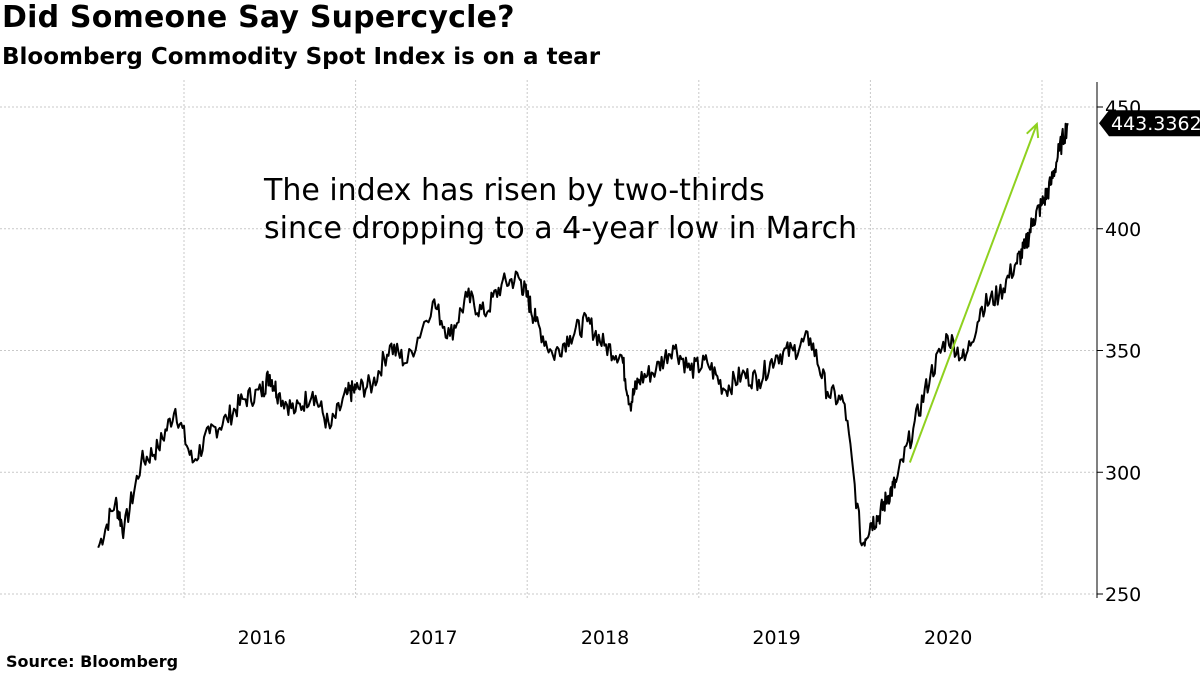 This screenshot has height=675, width=1200. What do you see at coordinates (92, 661) in the screenshot?
I see `source-note: Source: Bloomberg` at bounding box center [92, 661].